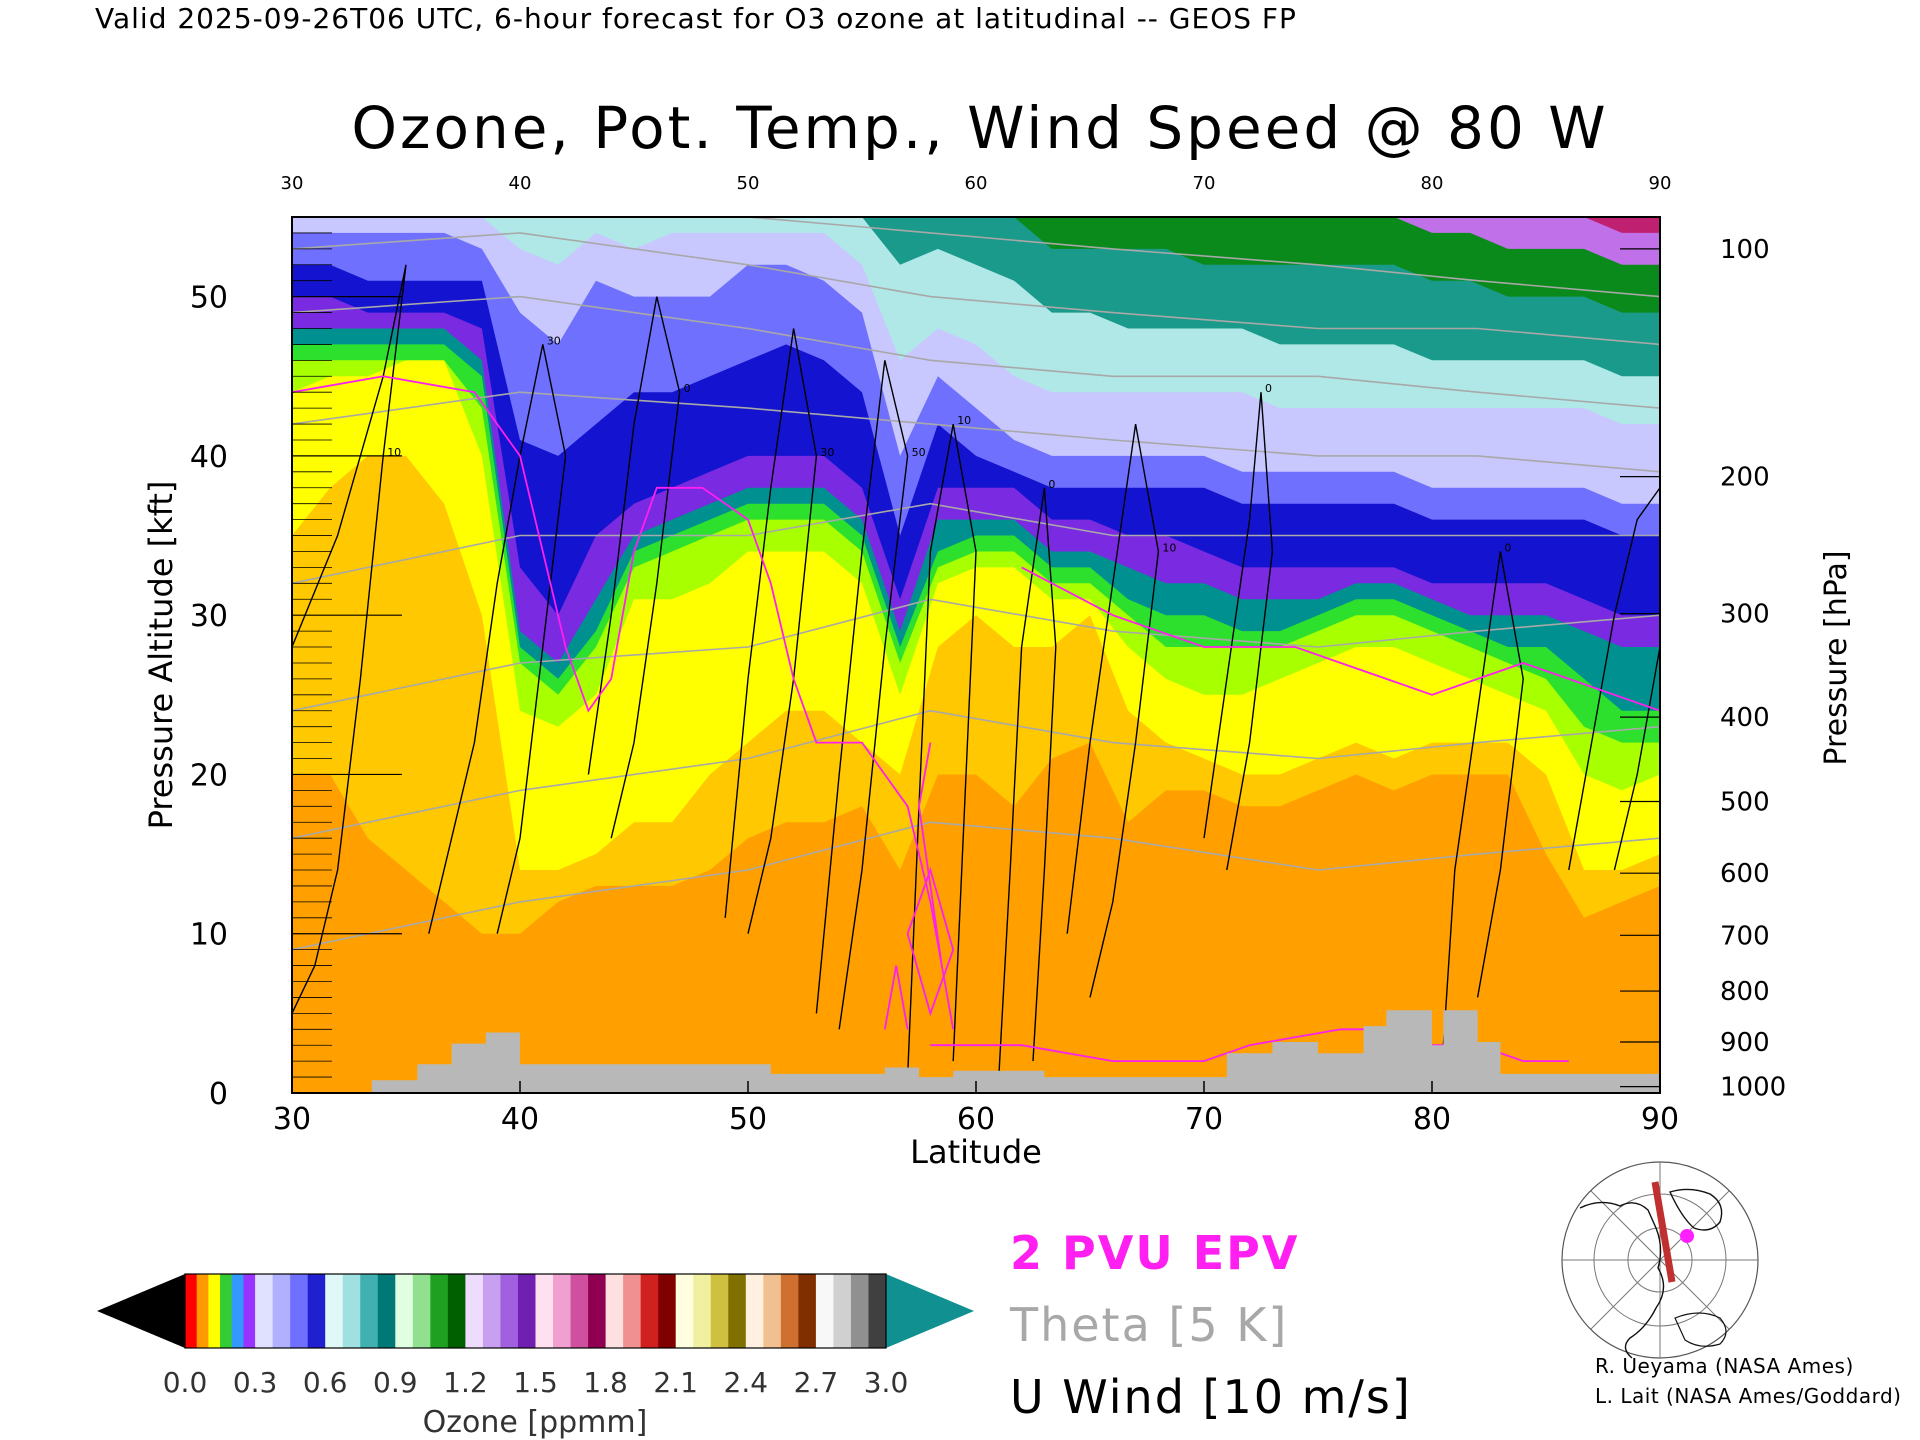 The width and height of the screenshot is (1920, 1440). I want to click on ozone-colorbar: 0.0 0.3 0.6 0.9 1.2 1.5 1.8 2.1 2.4 2.7 3.0, so click(535, 1336).